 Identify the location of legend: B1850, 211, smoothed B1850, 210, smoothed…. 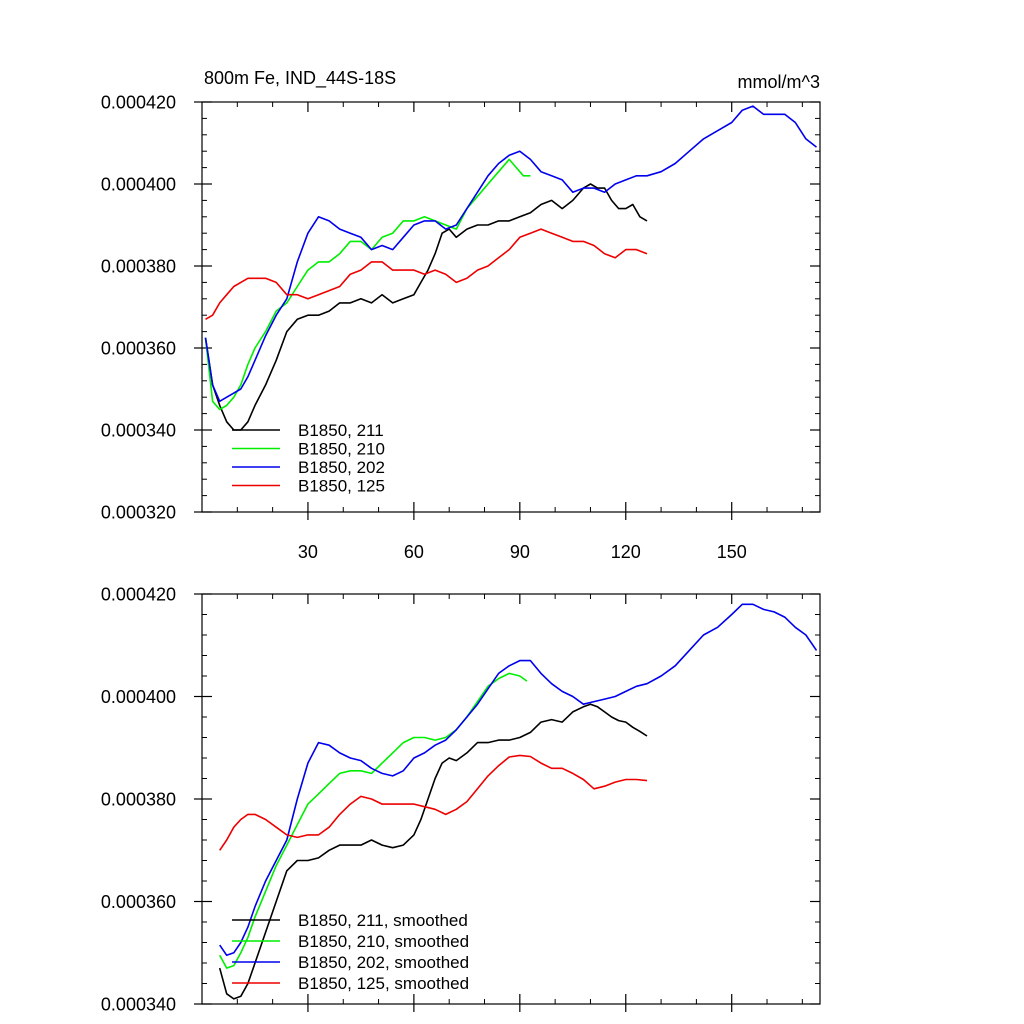
(350, 952).